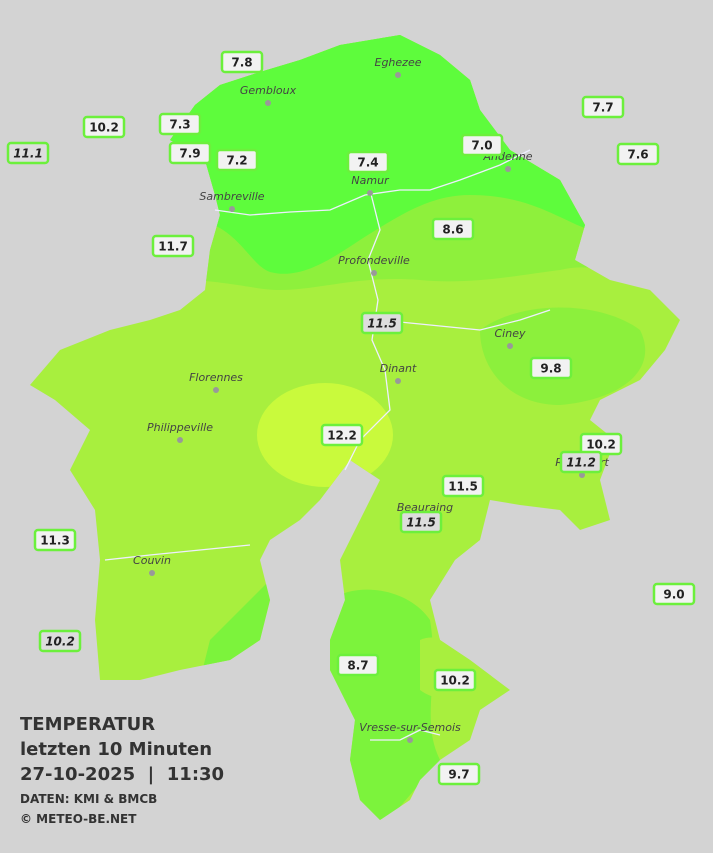 This screenshot has height=853, width=713. I want to click on station: 7.0, so click(482, 145).